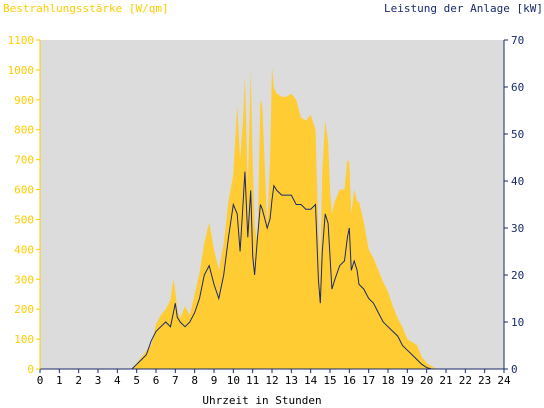  Describe the element at coordinates (24, 219) in the screenshot. I see `left-y-tick-label: 500` at that location.